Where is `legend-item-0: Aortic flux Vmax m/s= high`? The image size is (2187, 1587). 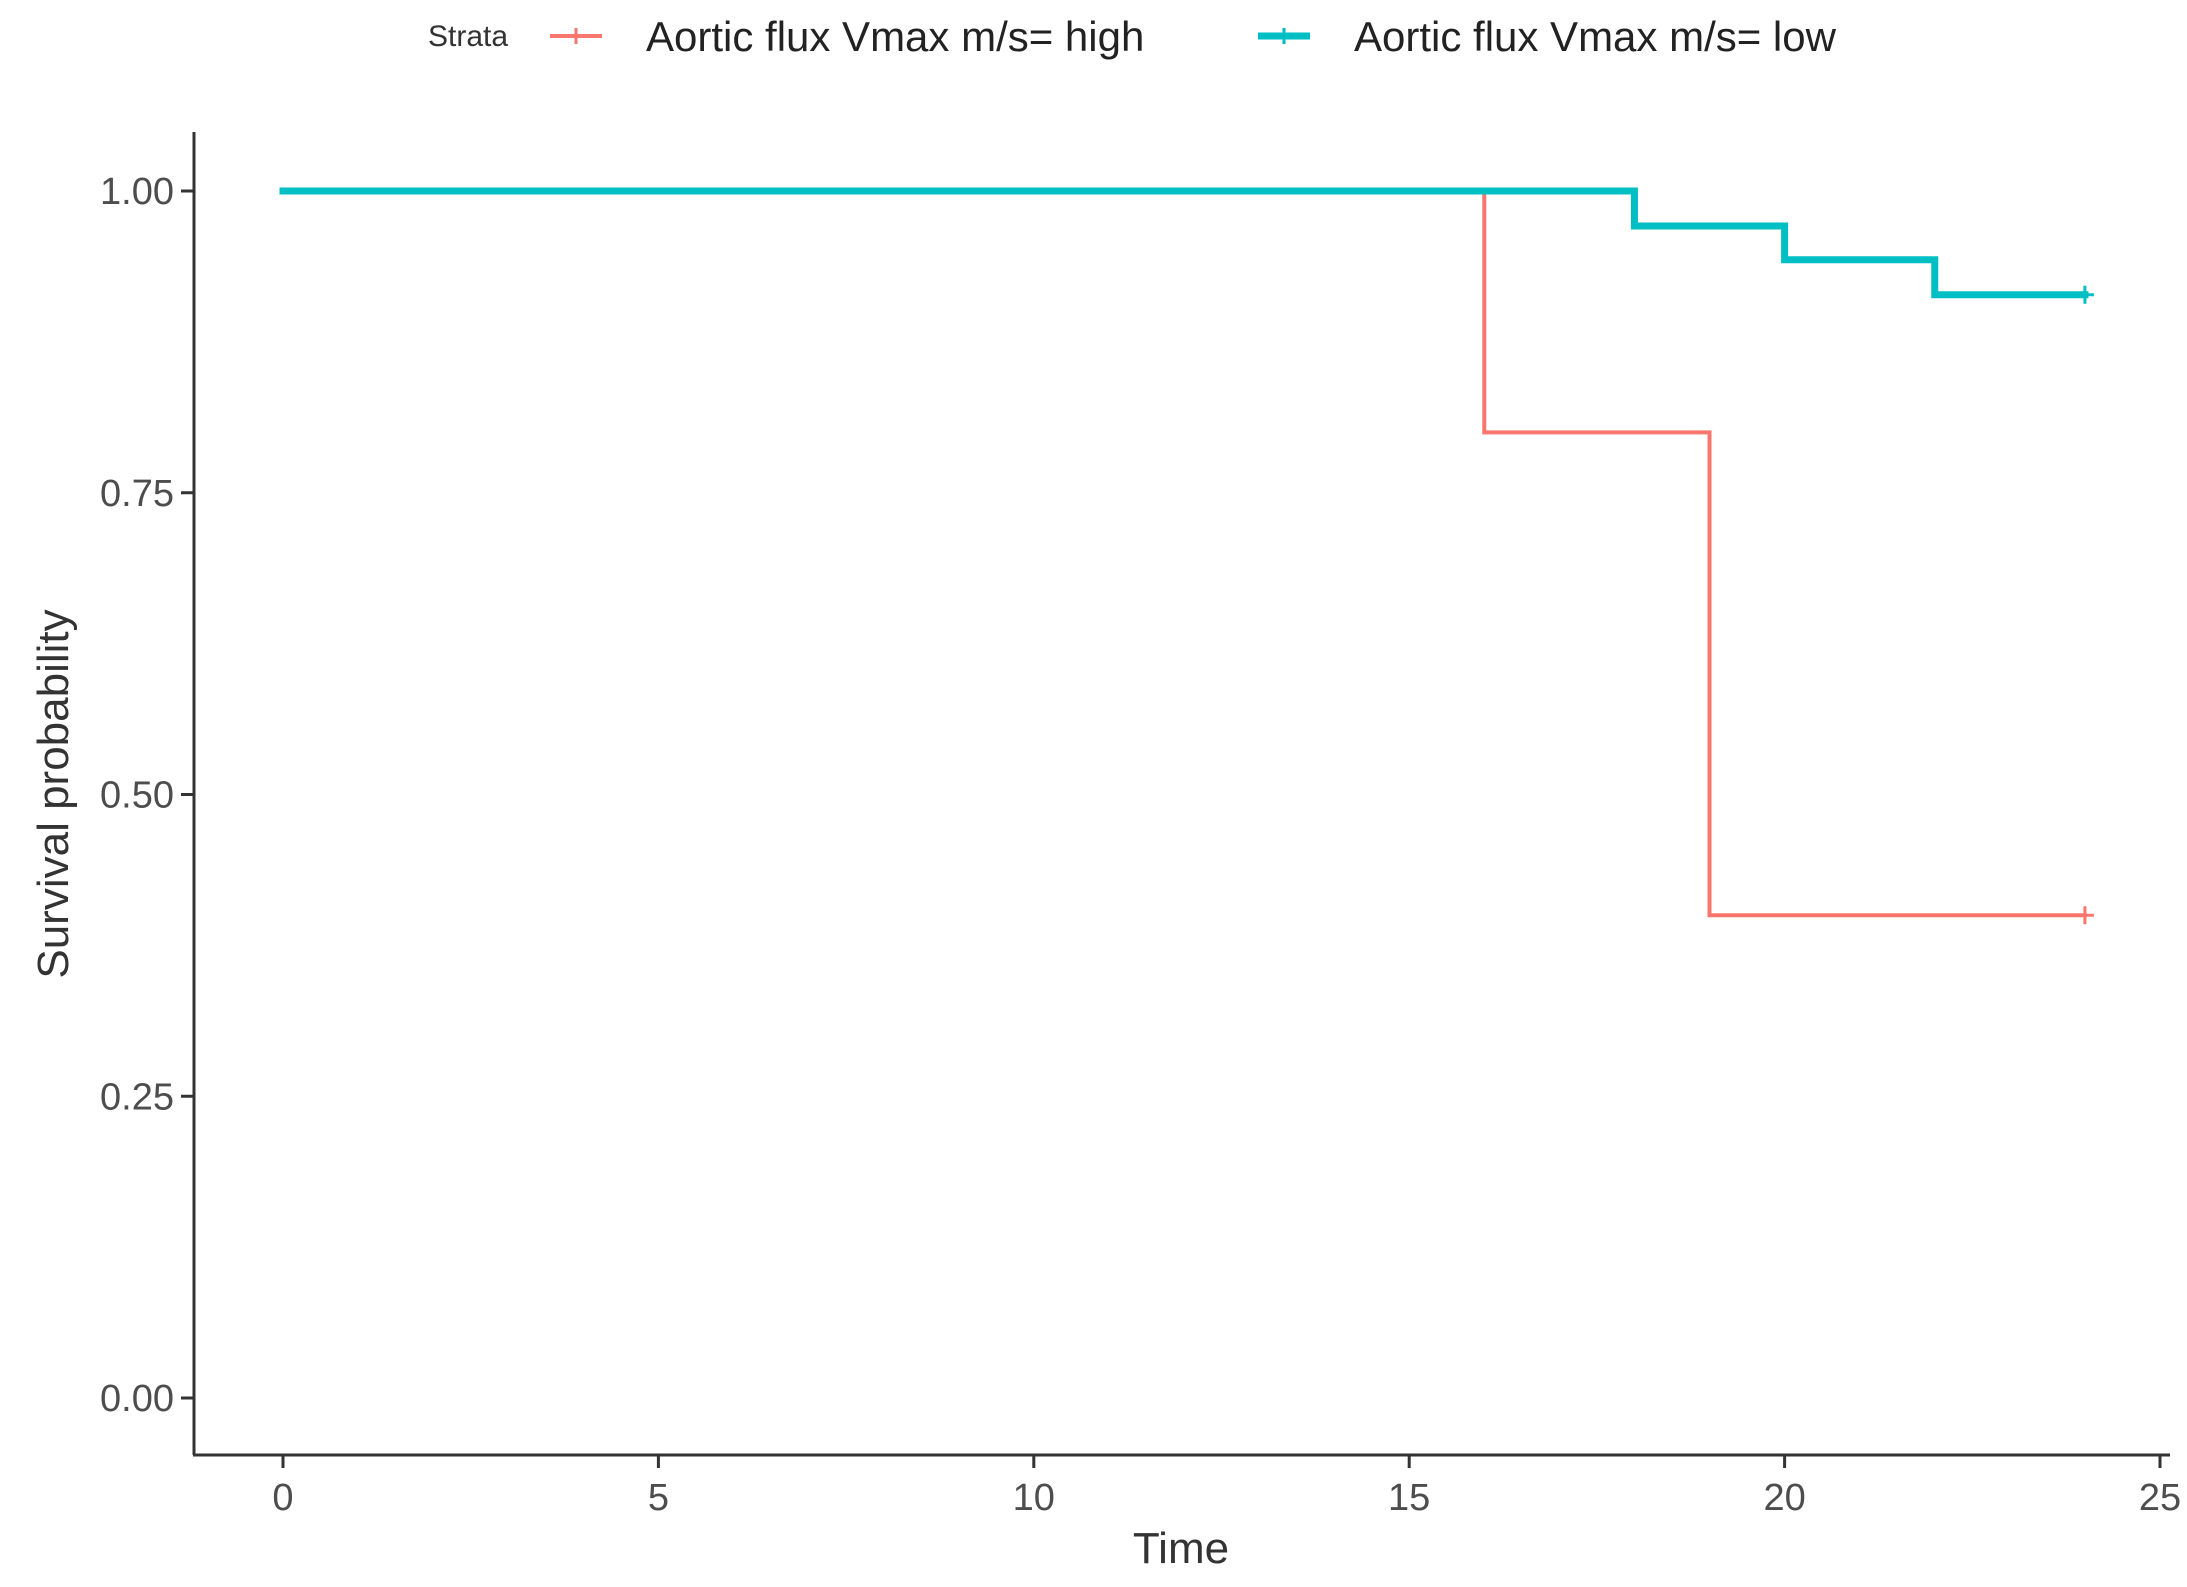 legend-item-0: Aortic flux Vmax m/s= high is located at coordinates (847, 36).